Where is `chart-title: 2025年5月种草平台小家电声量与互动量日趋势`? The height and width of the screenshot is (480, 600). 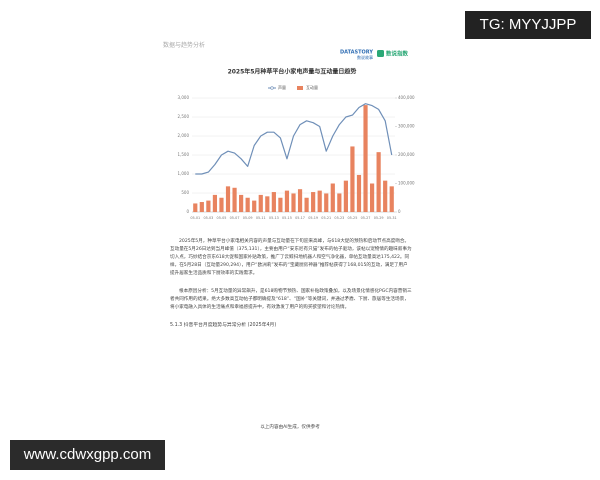 chart-title: 2025年5月种草平台小家电声量与互动量日趋势 is located at coordinates (292, 72).